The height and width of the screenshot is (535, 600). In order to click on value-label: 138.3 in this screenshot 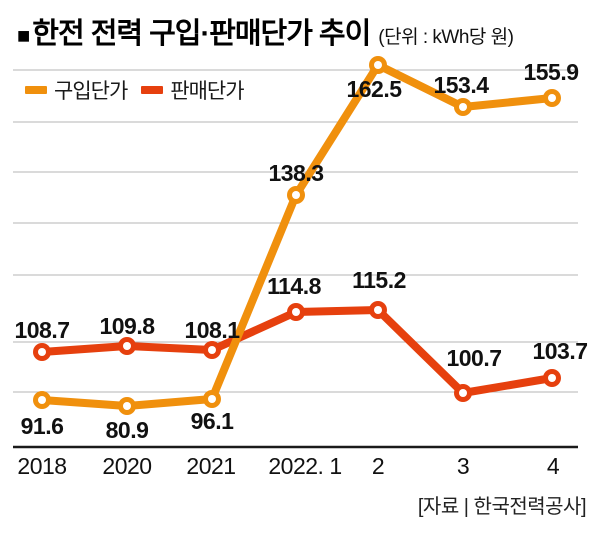, I will do `click(295, 173)`.